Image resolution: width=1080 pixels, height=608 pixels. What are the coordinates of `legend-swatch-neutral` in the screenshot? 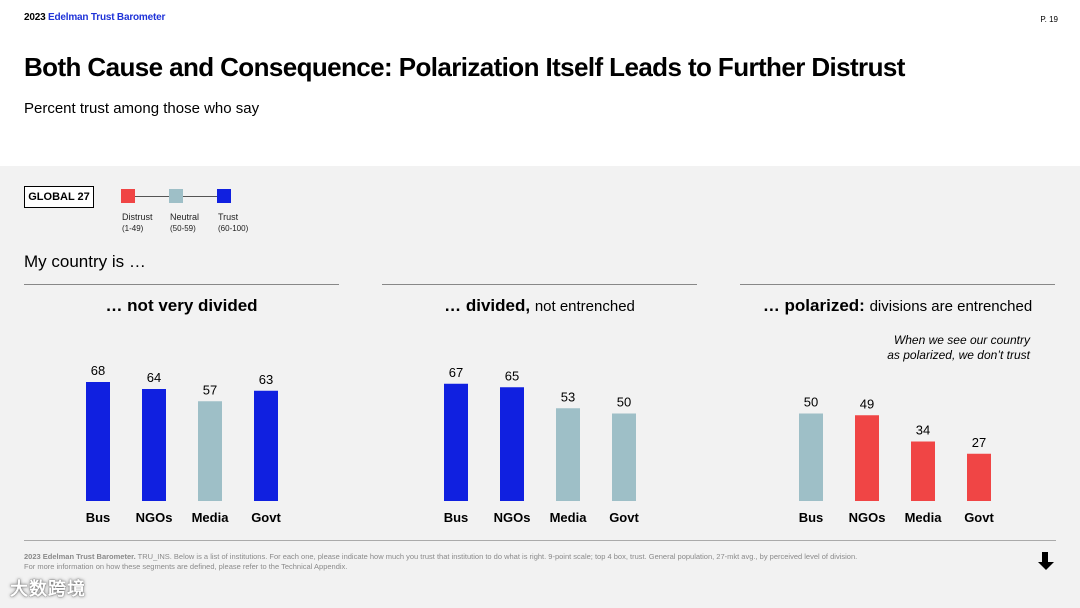 It's located at (176, 196).